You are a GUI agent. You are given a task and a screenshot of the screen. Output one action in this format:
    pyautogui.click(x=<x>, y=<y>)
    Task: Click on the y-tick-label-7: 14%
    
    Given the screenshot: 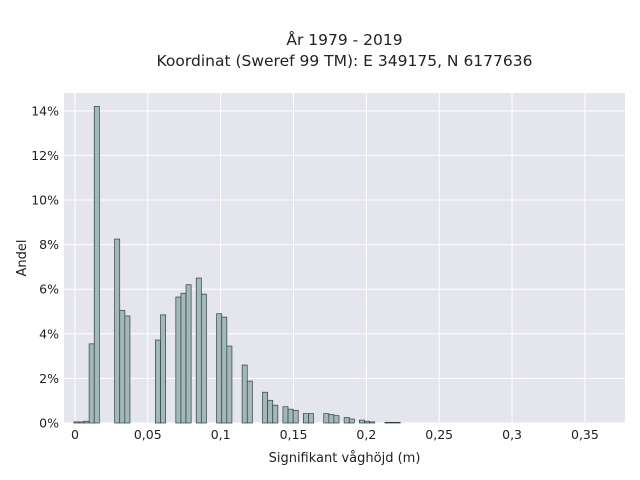 What is the action you would take?
    pyautogui.click(x=45, y=110)
    